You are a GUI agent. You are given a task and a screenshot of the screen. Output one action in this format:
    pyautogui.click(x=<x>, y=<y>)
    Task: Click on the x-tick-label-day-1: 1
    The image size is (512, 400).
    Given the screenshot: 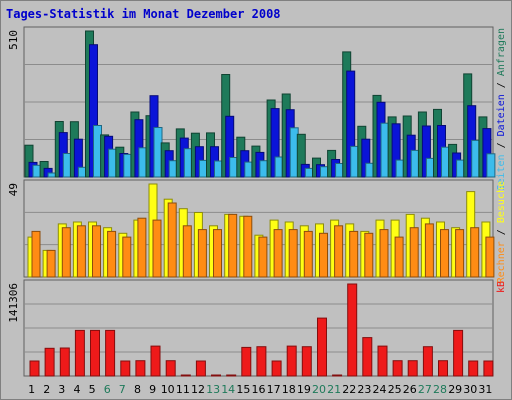 What is the action you would take?
    pyautogui.click(x=31, y=389)
    